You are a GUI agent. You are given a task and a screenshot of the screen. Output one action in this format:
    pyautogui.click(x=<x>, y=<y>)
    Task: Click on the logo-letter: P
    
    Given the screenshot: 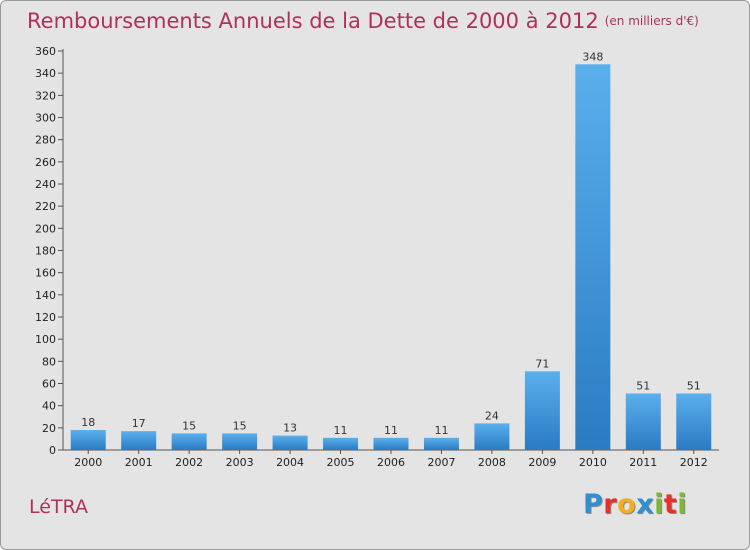 What is the action you would take?
    pyautogui.click(x=593, y=504)
    